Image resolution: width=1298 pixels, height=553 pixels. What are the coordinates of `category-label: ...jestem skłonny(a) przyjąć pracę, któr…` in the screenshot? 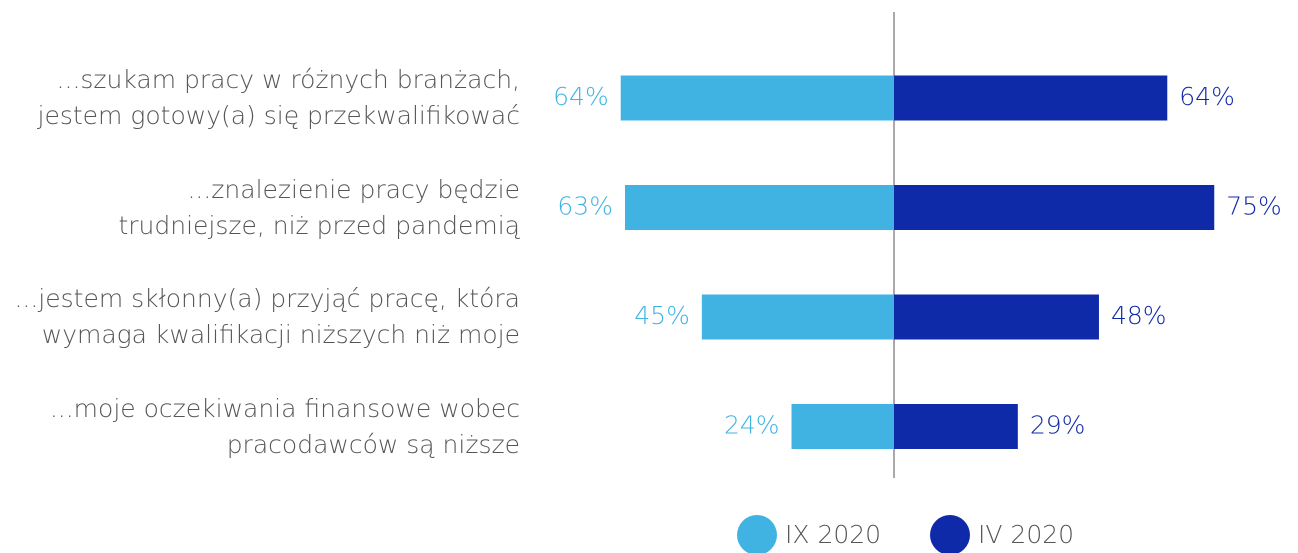 It's located at (267, 316).